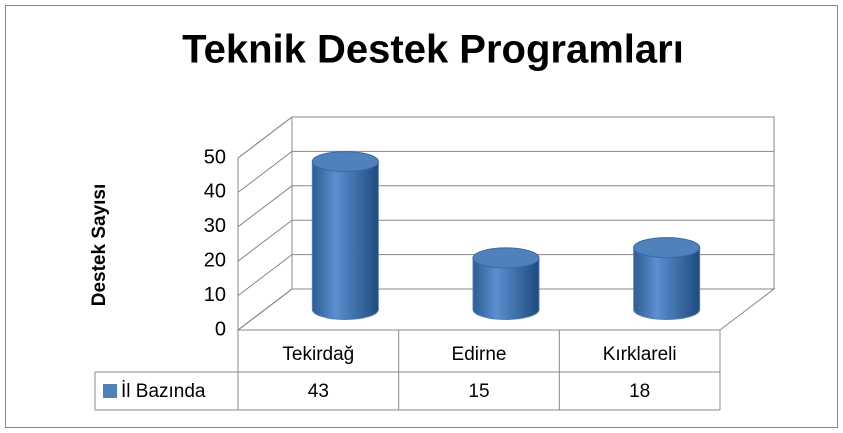 Image resolution: width=843 pixels, height=433 pixels. What do you see at coordinates (110, 391) in the screenshot?
I see `legend-swatch` at bounding box center [110, 391].